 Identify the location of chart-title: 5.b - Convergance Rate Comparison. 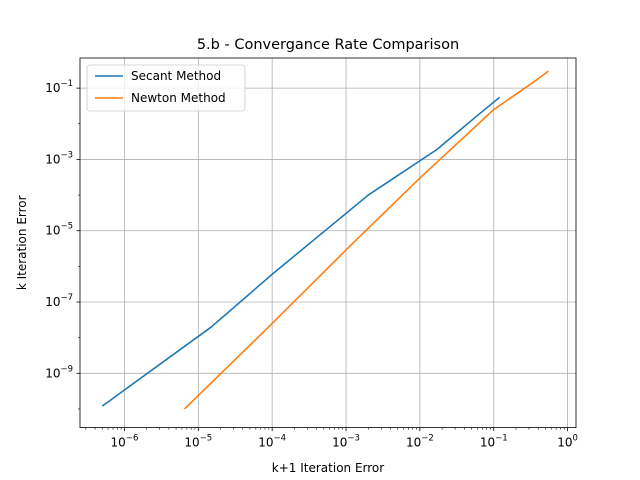
(328, 45).